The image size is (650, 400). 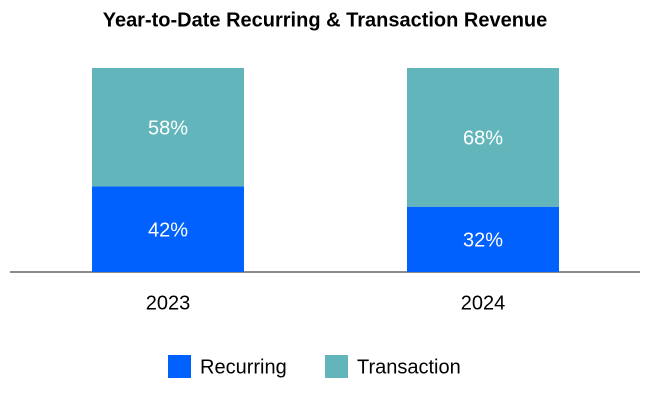 I want to click on x-tick-label: 2024, so click(x=483, y=303).